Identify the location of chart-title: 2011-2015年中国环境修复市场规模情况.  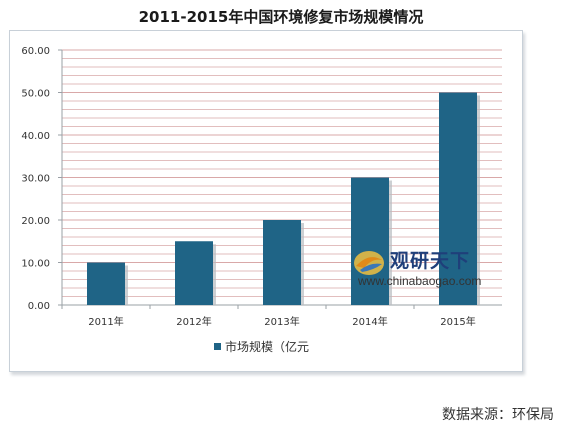
(281, 17).